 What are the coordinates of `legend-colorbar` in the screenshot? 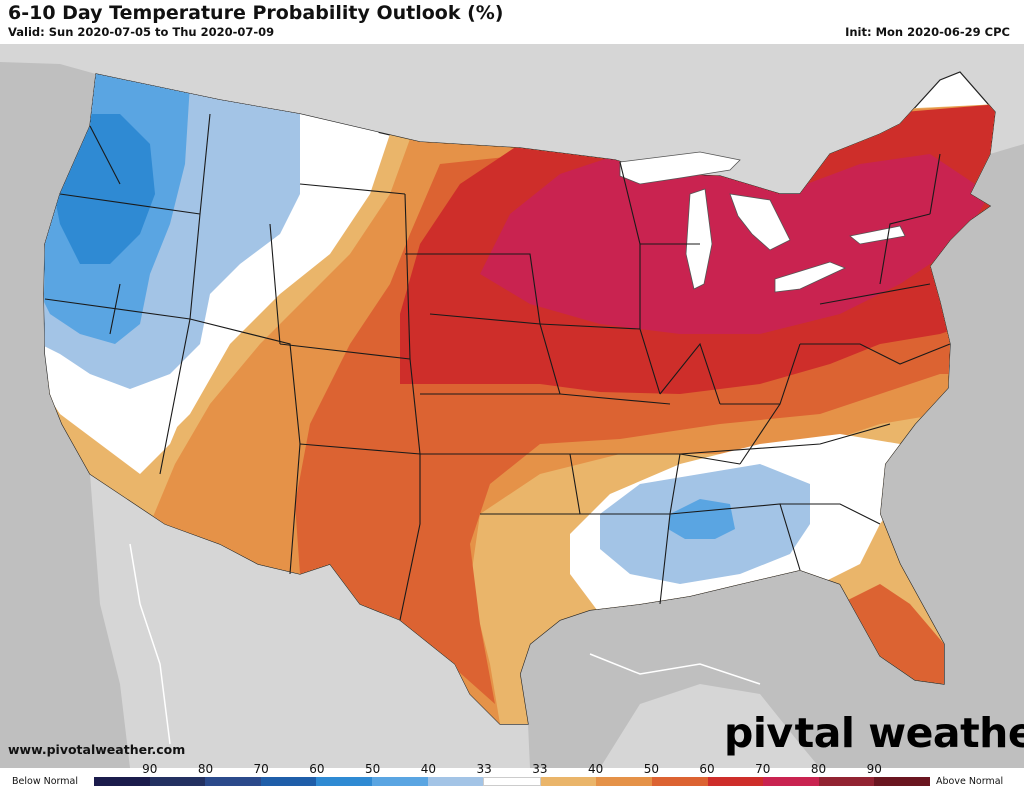 It's located at (512, 781).